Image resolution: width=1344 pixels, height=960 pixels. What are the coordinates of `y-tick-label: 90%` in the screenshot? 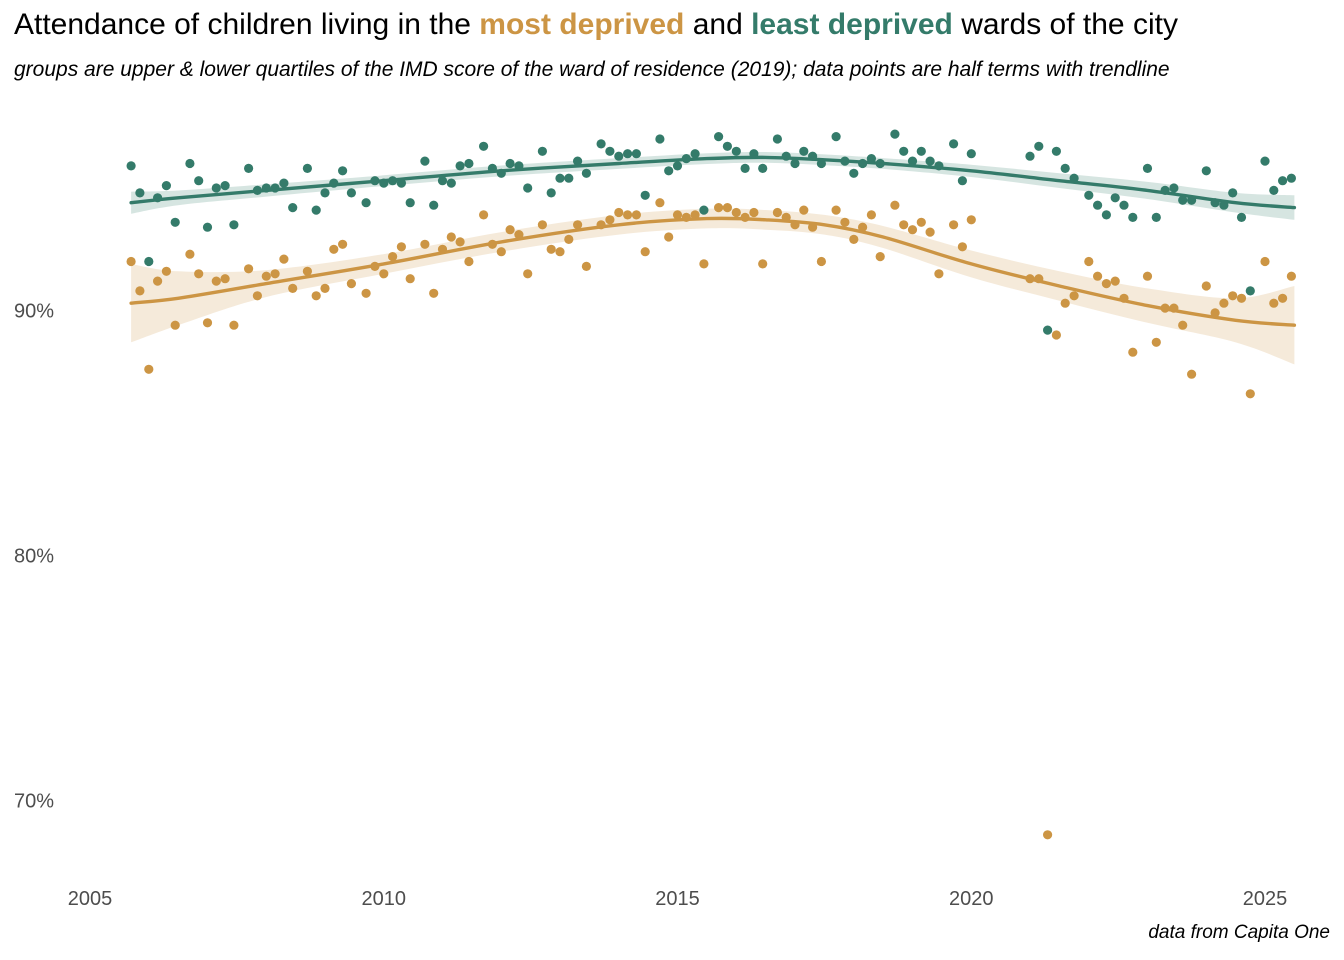 It's located at (34, 312).